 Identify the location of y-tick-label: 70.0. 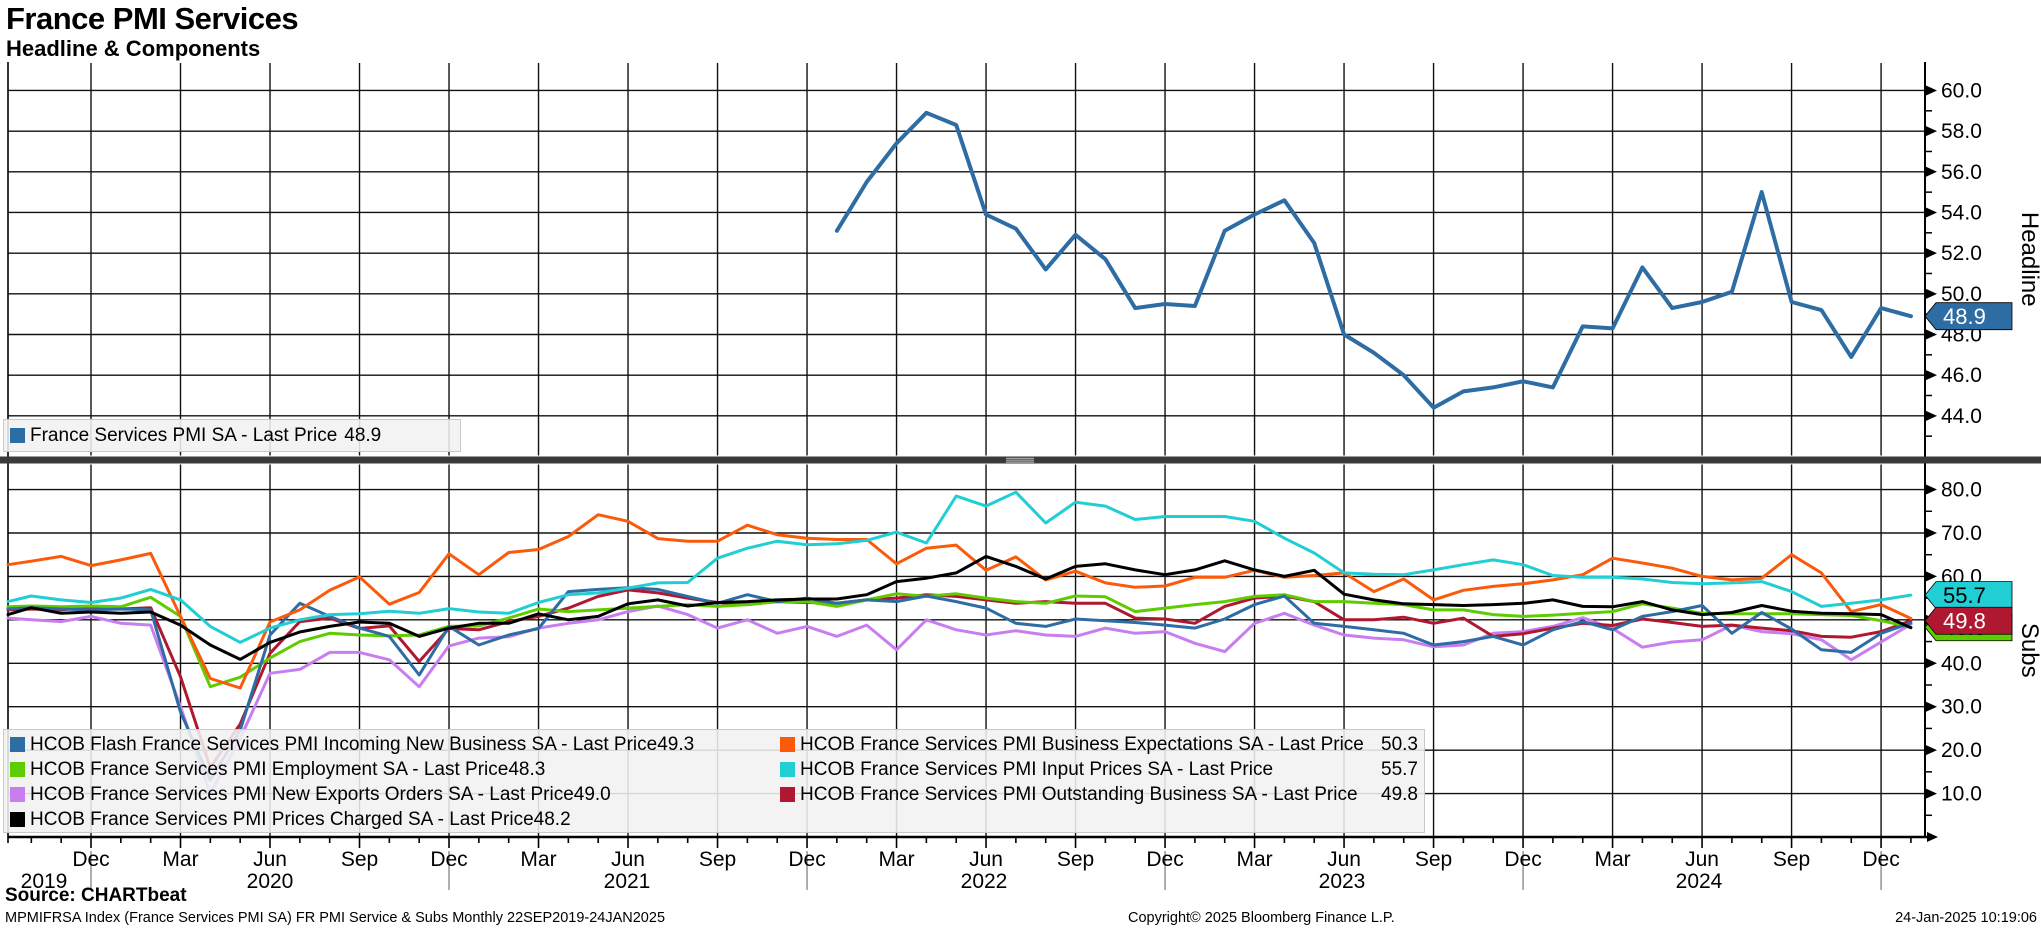
(1961, 533).